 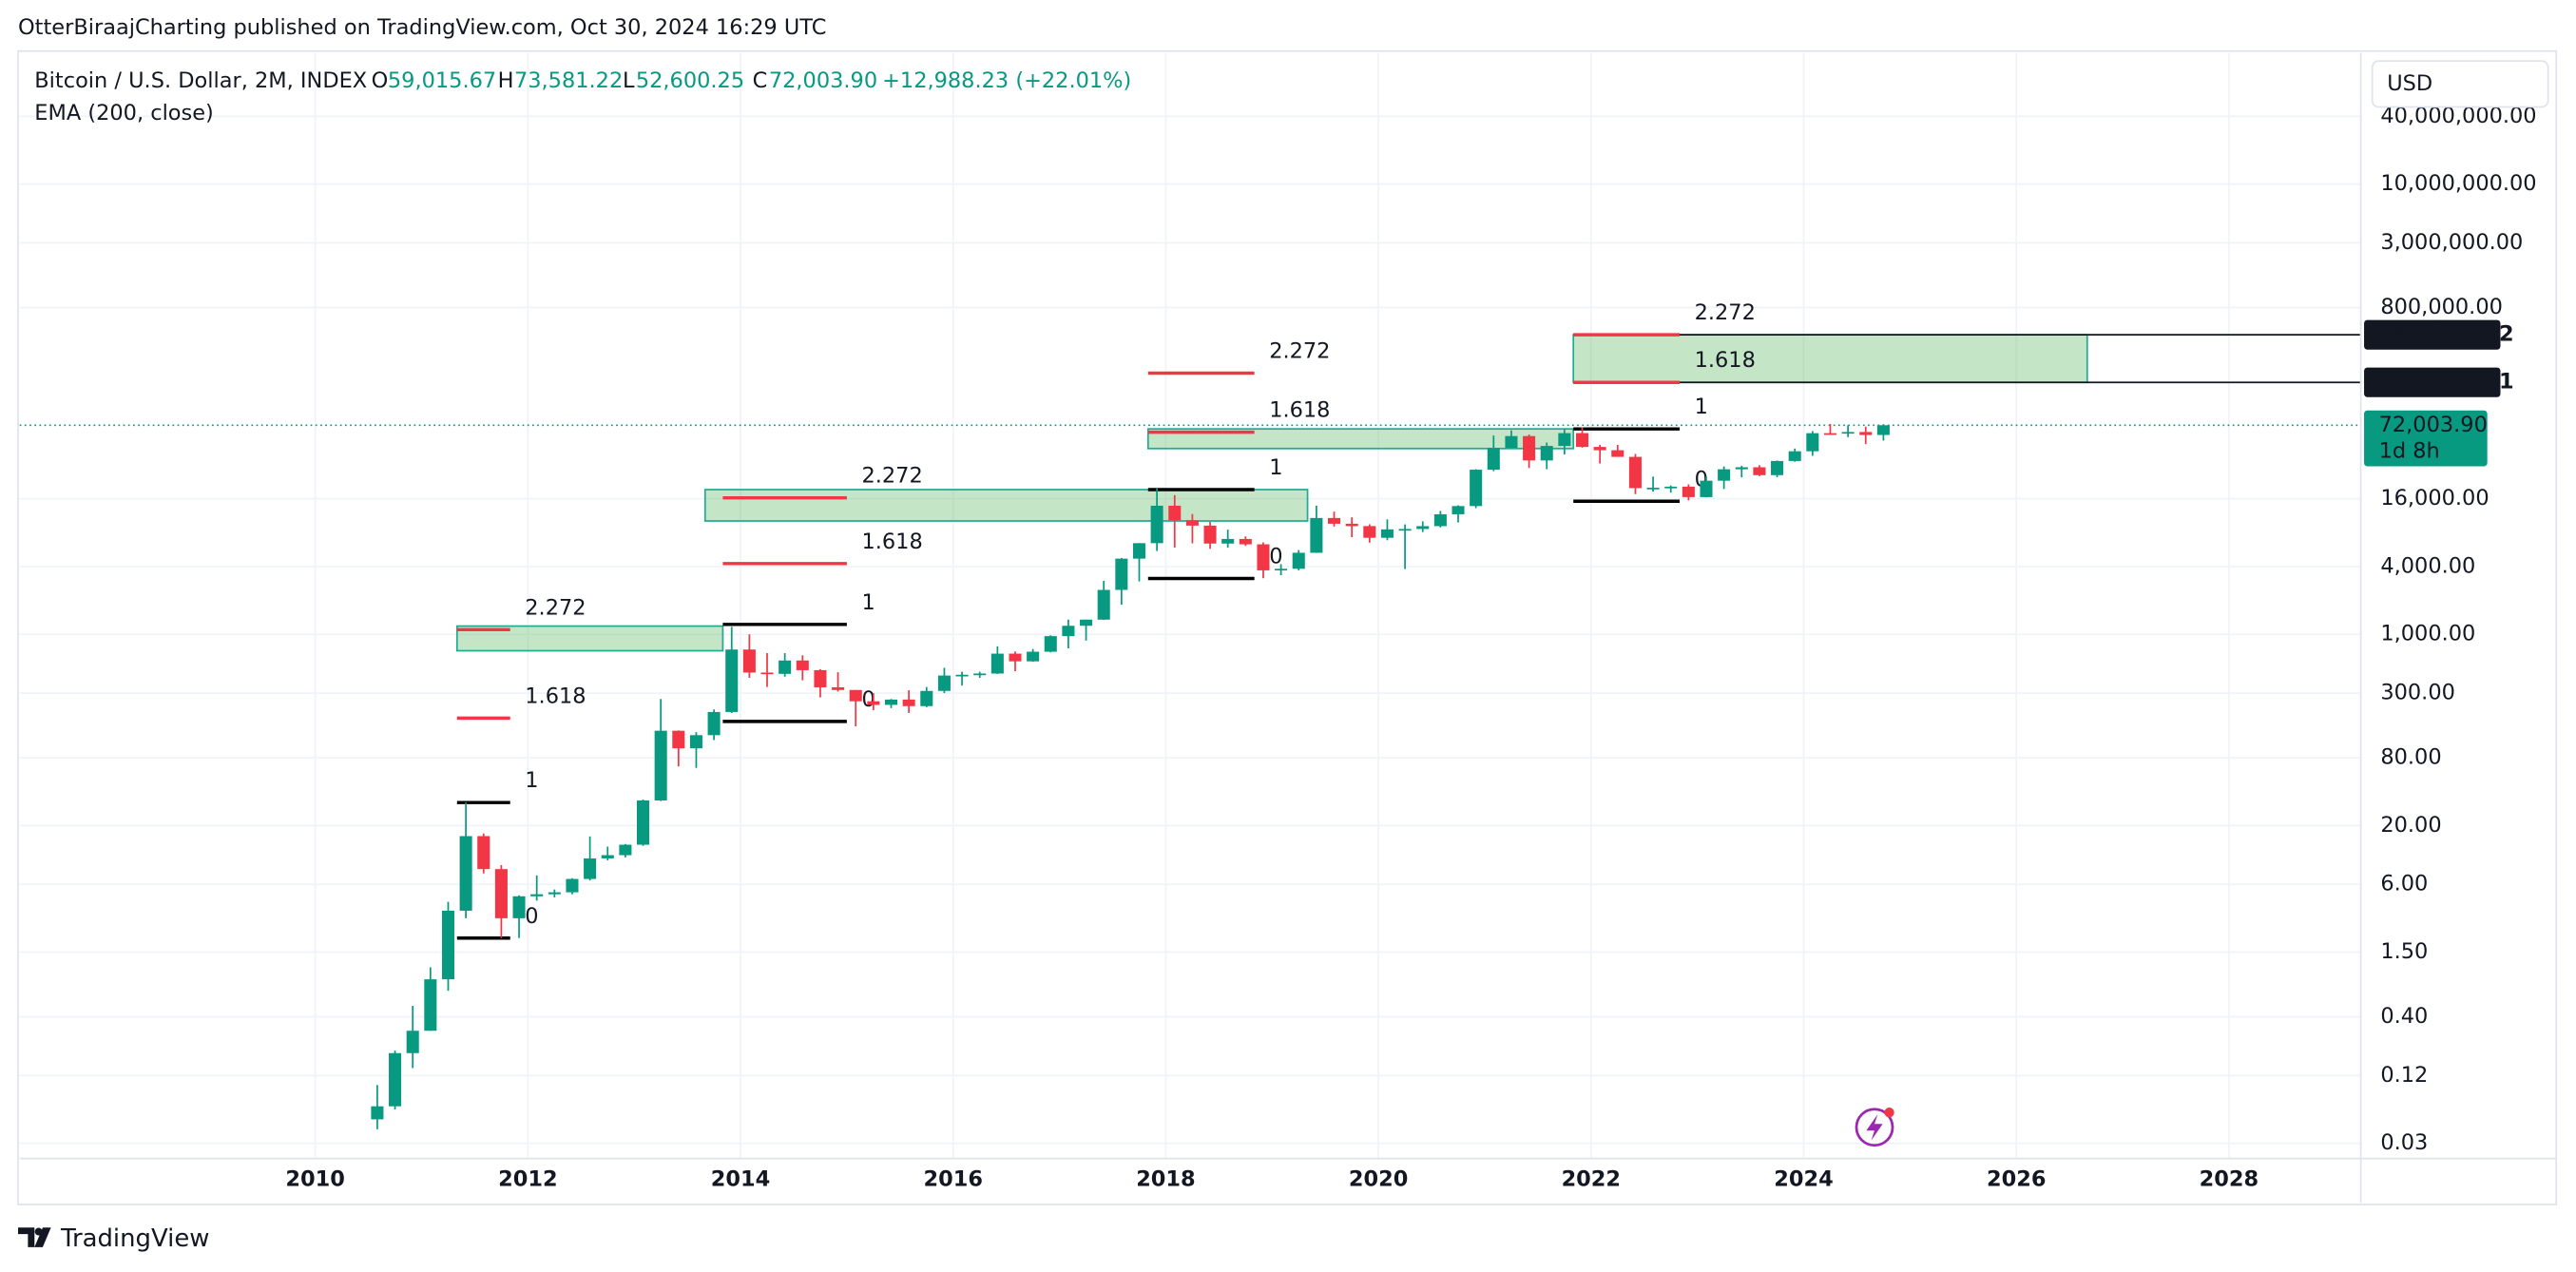 What do you see at coordinates (201, 79) in the screenshot?
I see `symbol: Bitcoin / U.S. Dollar, 2M, INDEX` at bounding box center [201, 79].